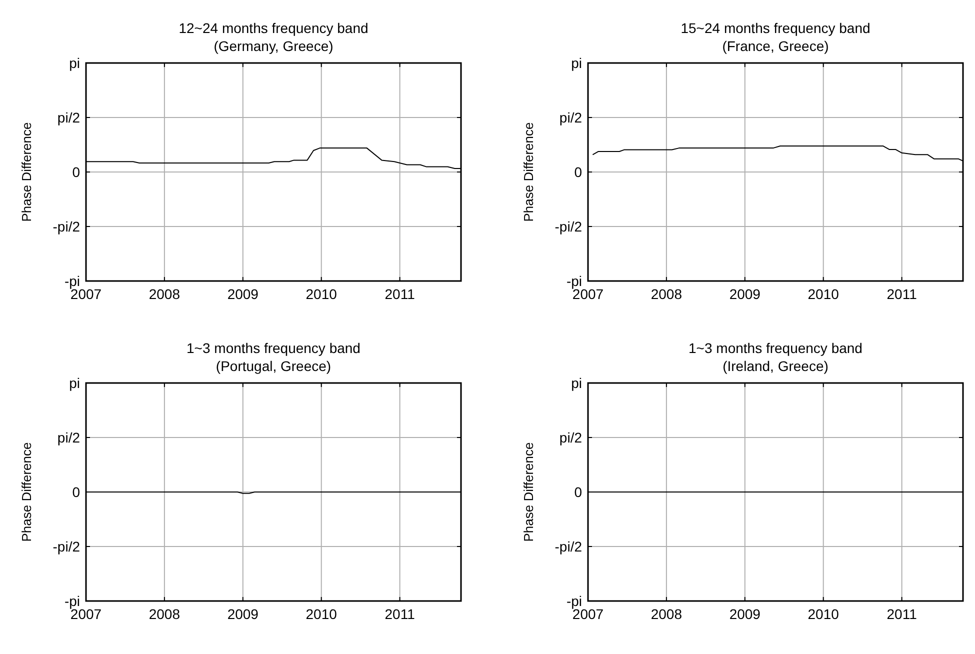 The width and height of the screenshot is (975, 654). I want to click on chart-subtitle: (Germany, Greece), so click(274, 46).